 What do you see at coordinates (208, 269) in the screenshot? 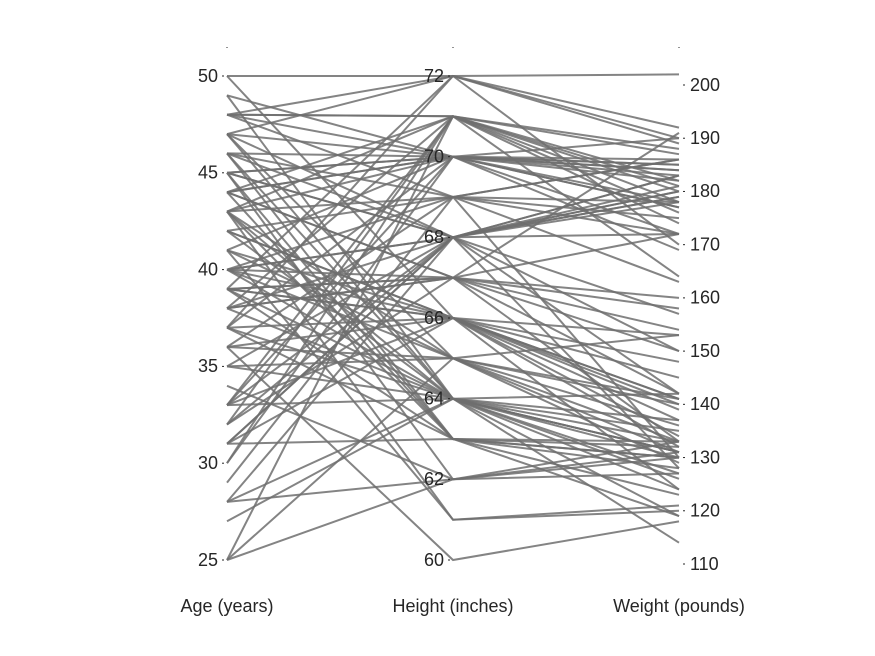
I see `tick-label: 40` at bounding box center [208, 269].